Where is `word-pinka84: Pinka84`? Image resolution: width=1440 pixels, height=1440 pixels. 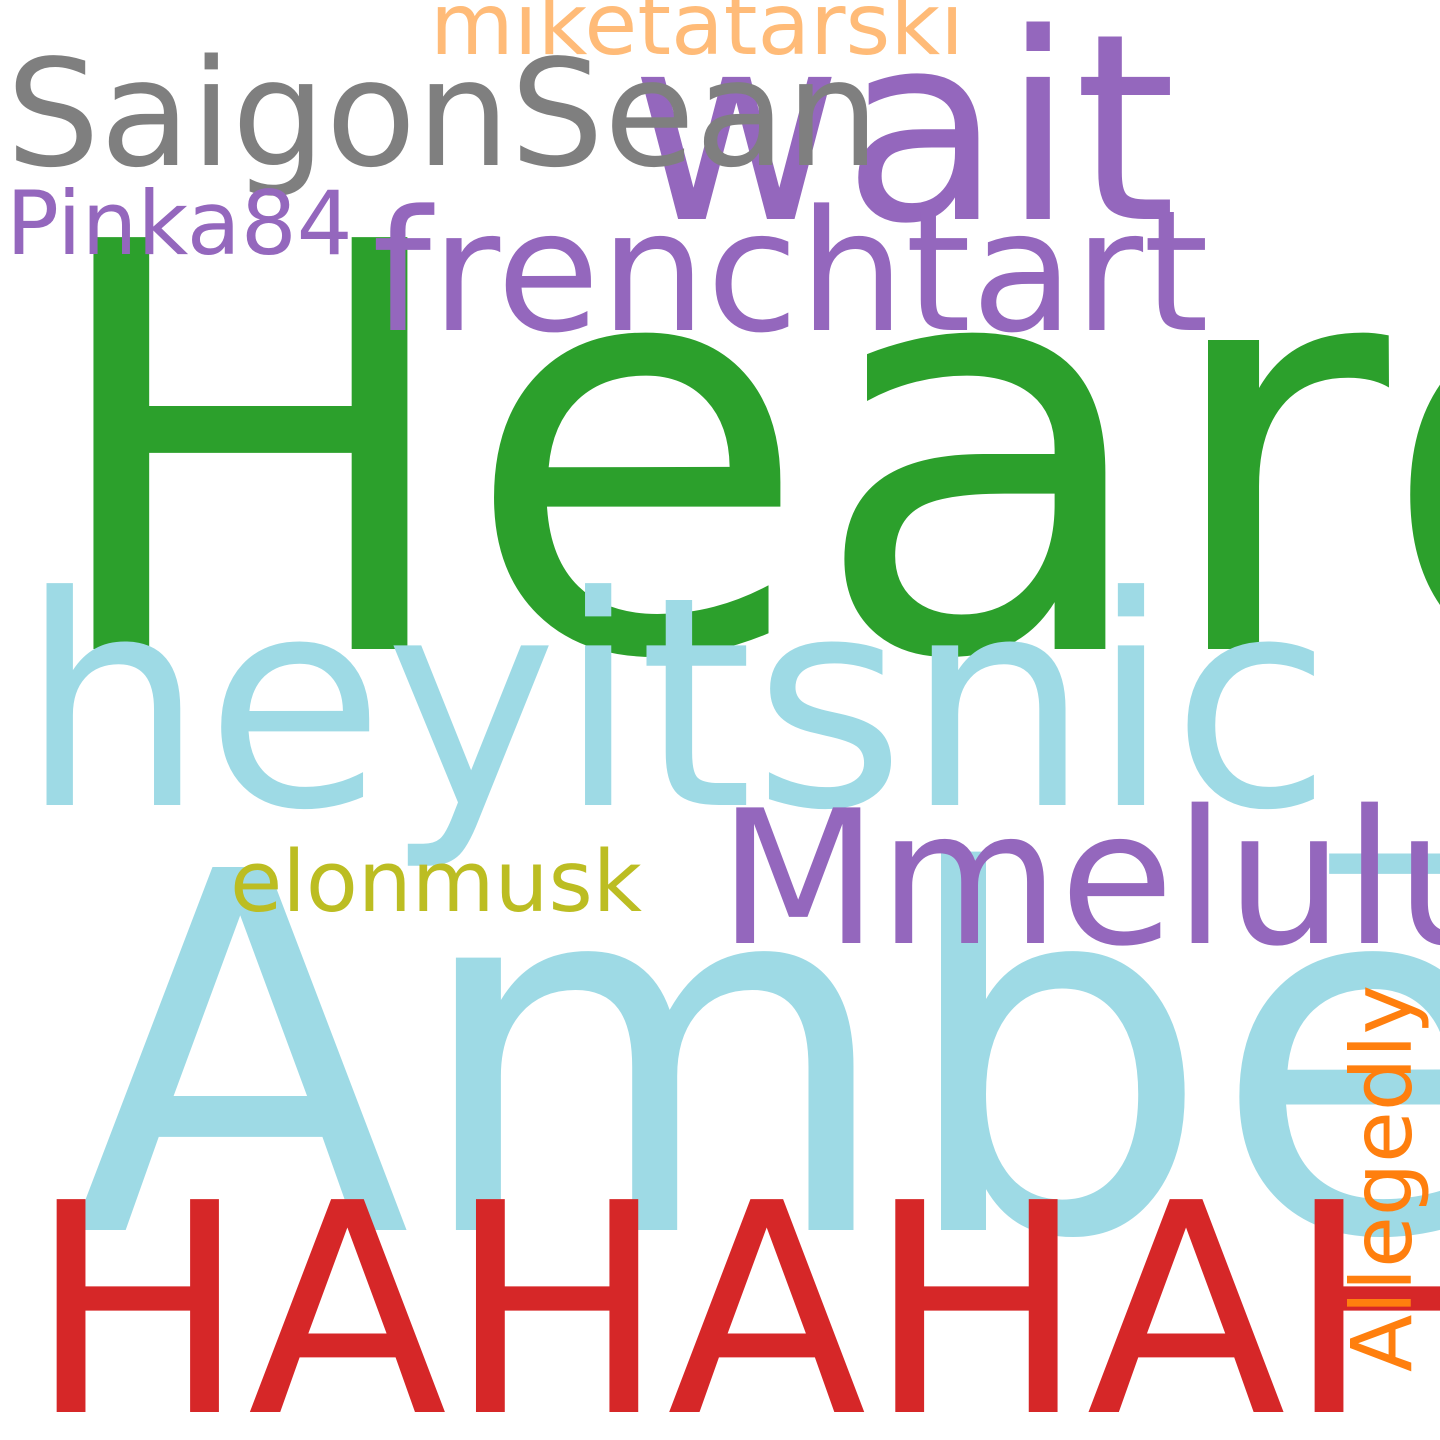
word-pinka84: Pinka84 is located at coordinates (179, 223).